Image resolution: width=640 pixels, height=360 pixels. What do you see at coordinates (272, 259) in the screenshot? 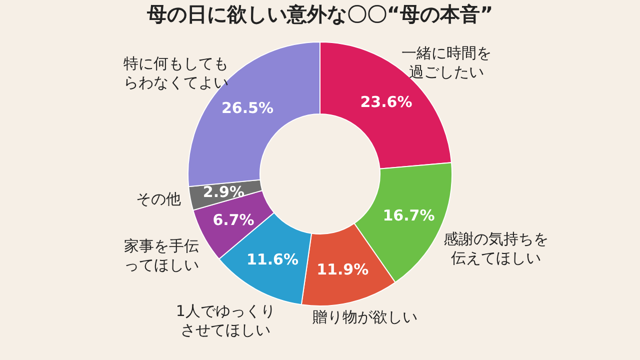
I see `data-label: 11.6%` at bounding box center [272, 259].